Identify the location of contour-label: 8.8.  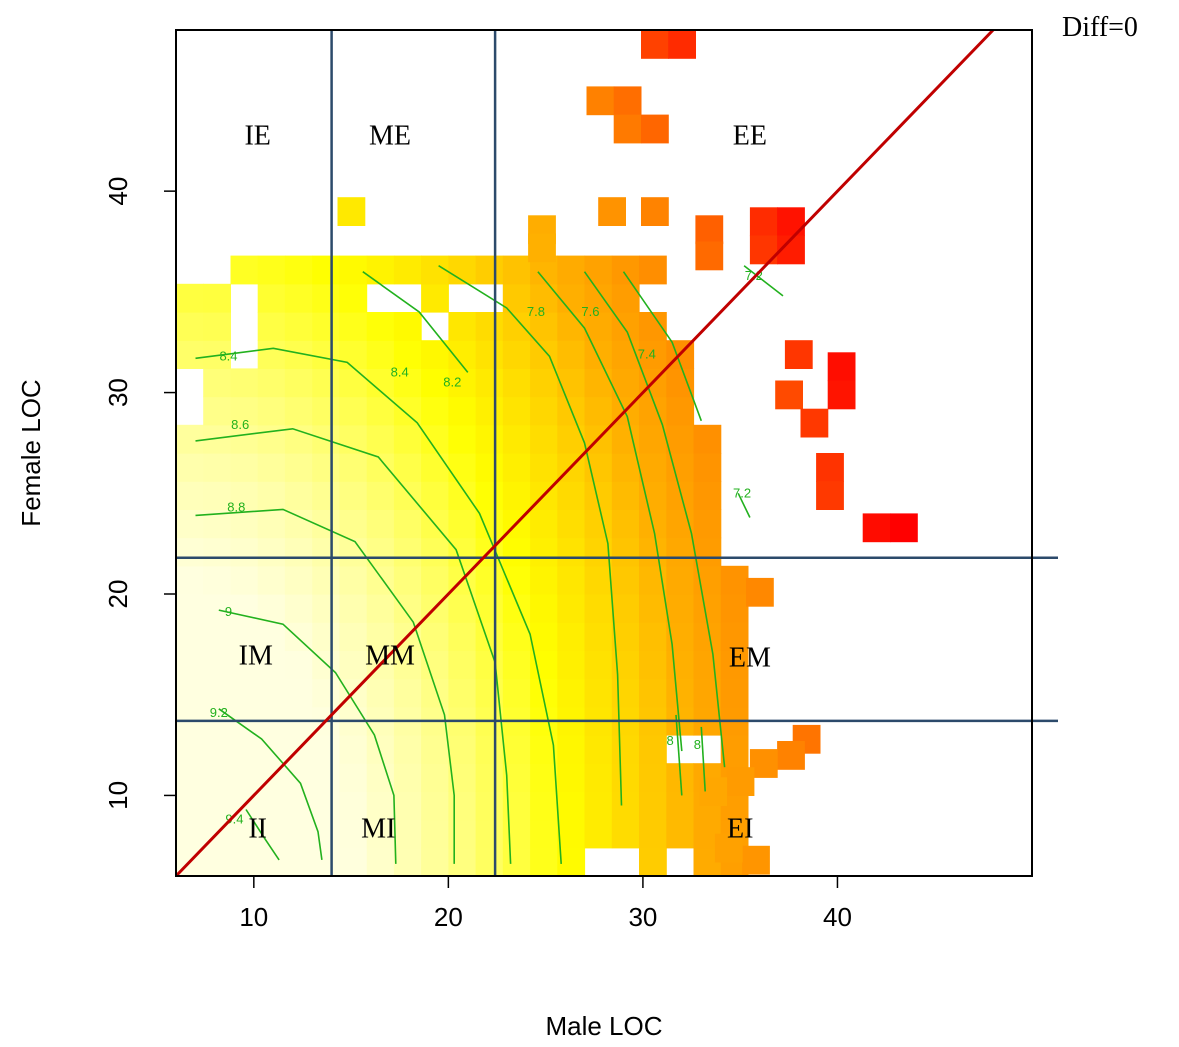
(236, 506).